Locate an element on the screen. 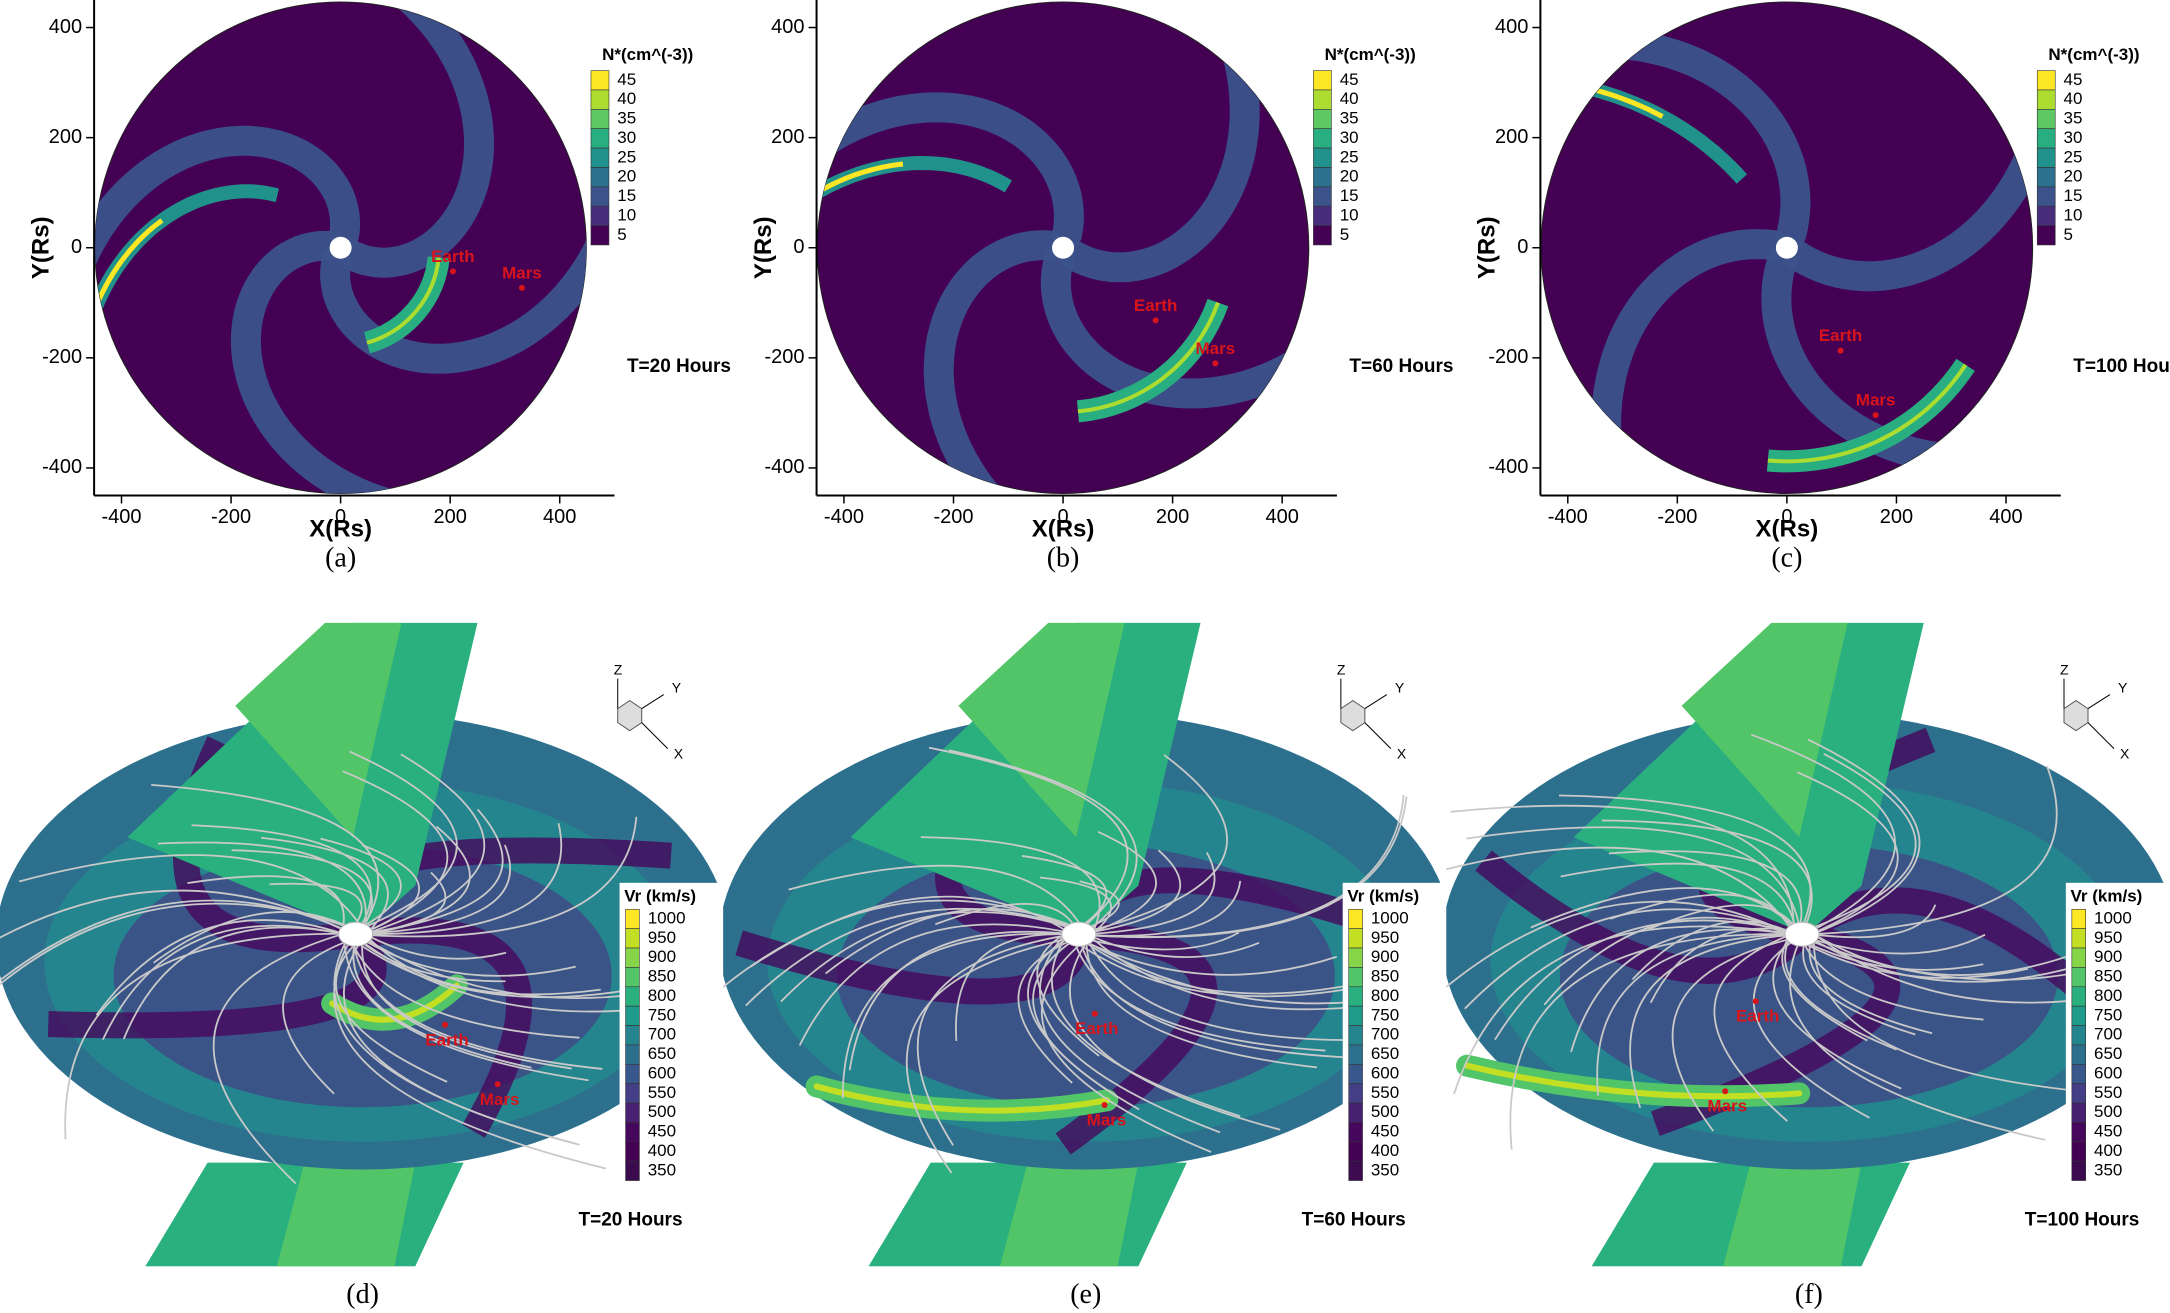 This screenshot has width=2170, height=1313. colorbar-label: 550 is located at coordinates (662, 1092).